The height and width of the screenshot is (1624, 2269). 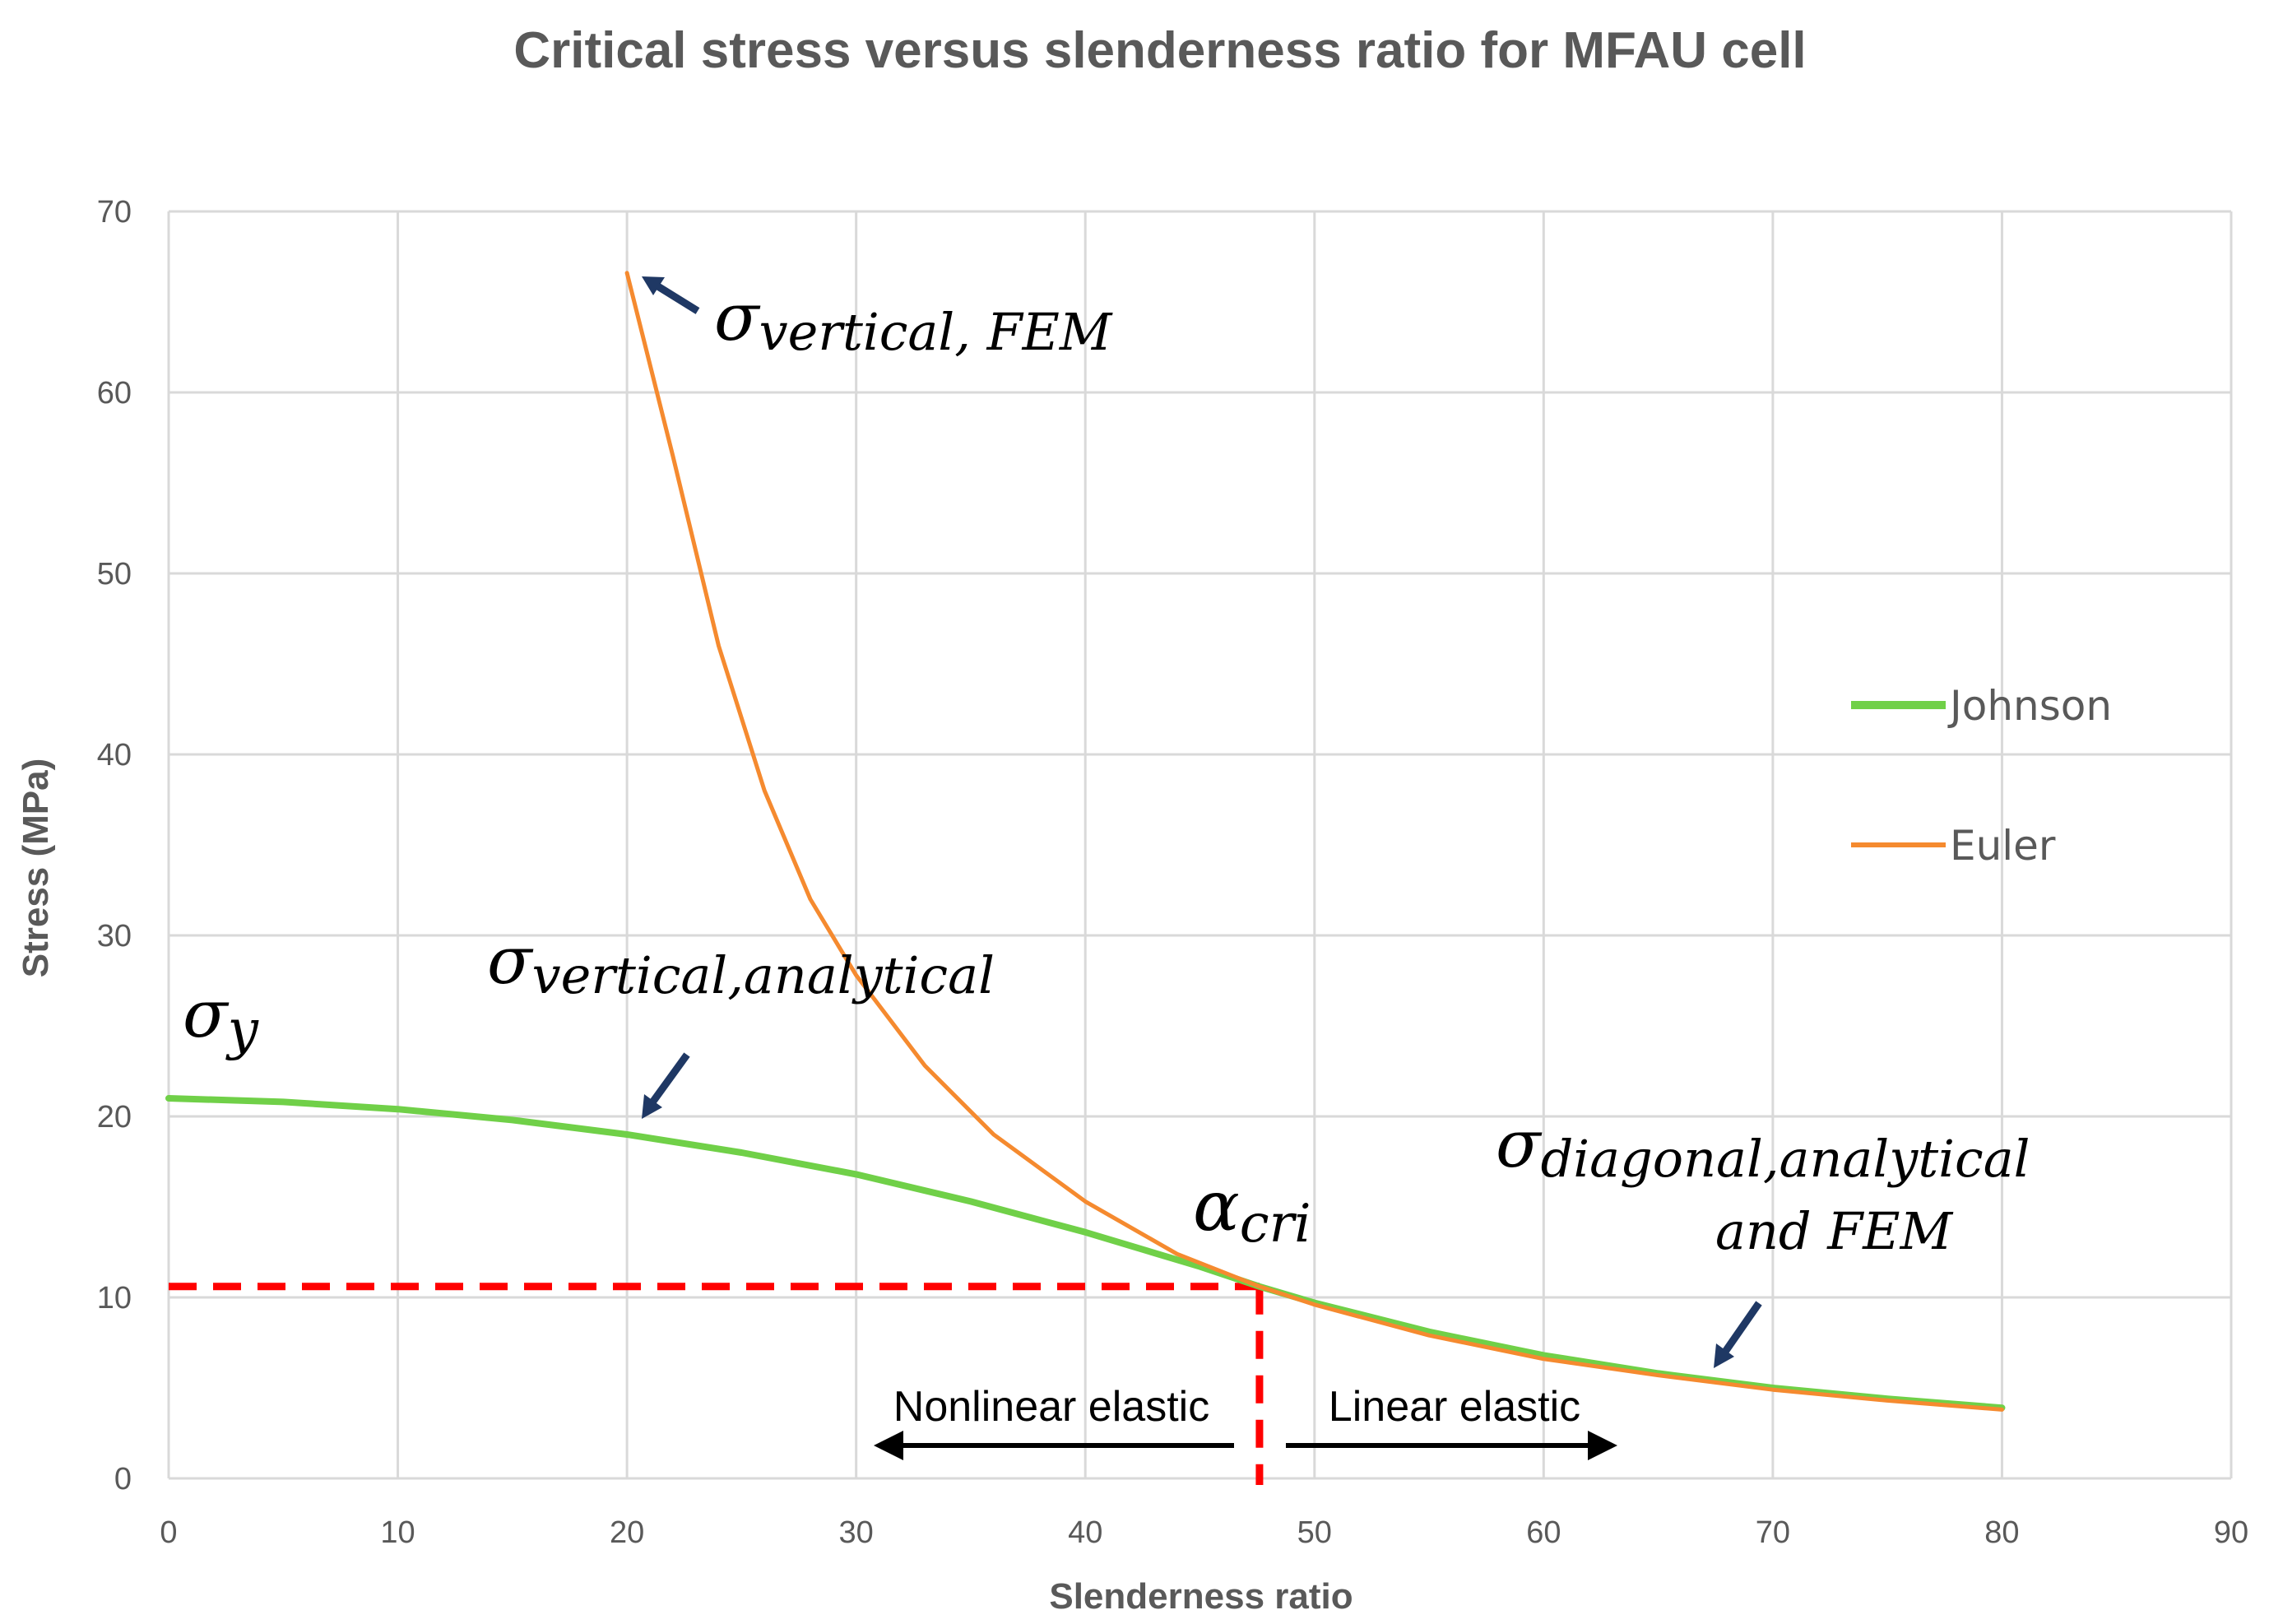 What do you see at coordinates (114, 755) in the screenshot?
I see `y-tick-label: 40` at bounding box center [114, 755].